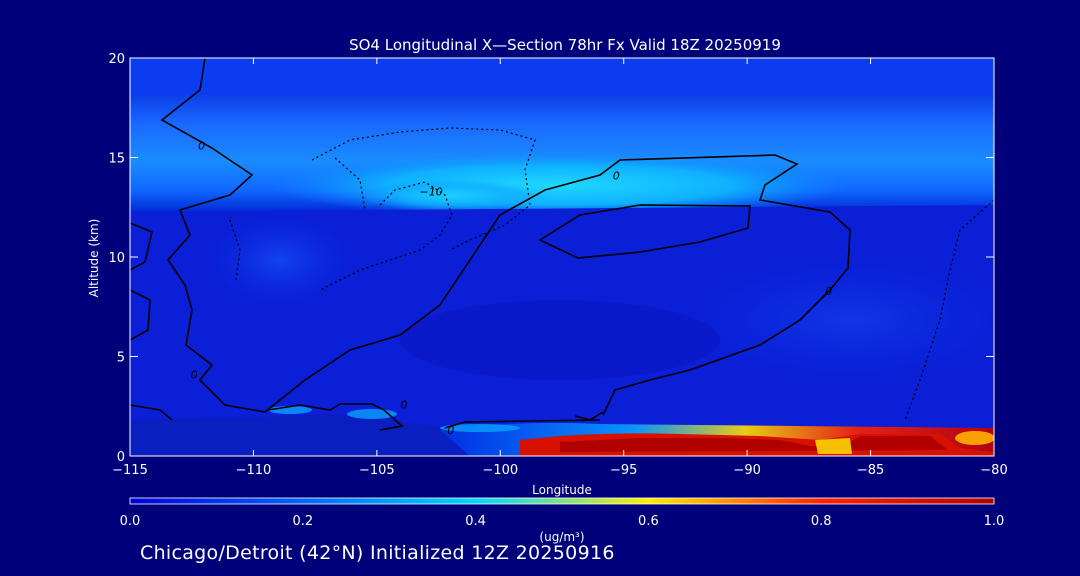  I want to click on colorbar-frame, so click(562, 501).